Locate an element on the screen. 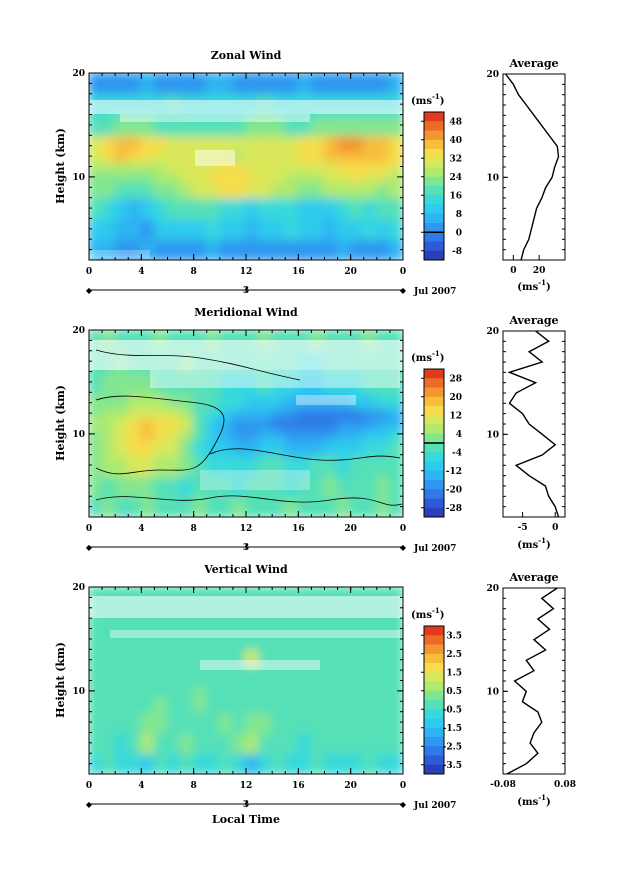 The width and height of the screenshot is (627, 873). colorbar-tick-label: -1.5 is located at coordinates (452, 729).